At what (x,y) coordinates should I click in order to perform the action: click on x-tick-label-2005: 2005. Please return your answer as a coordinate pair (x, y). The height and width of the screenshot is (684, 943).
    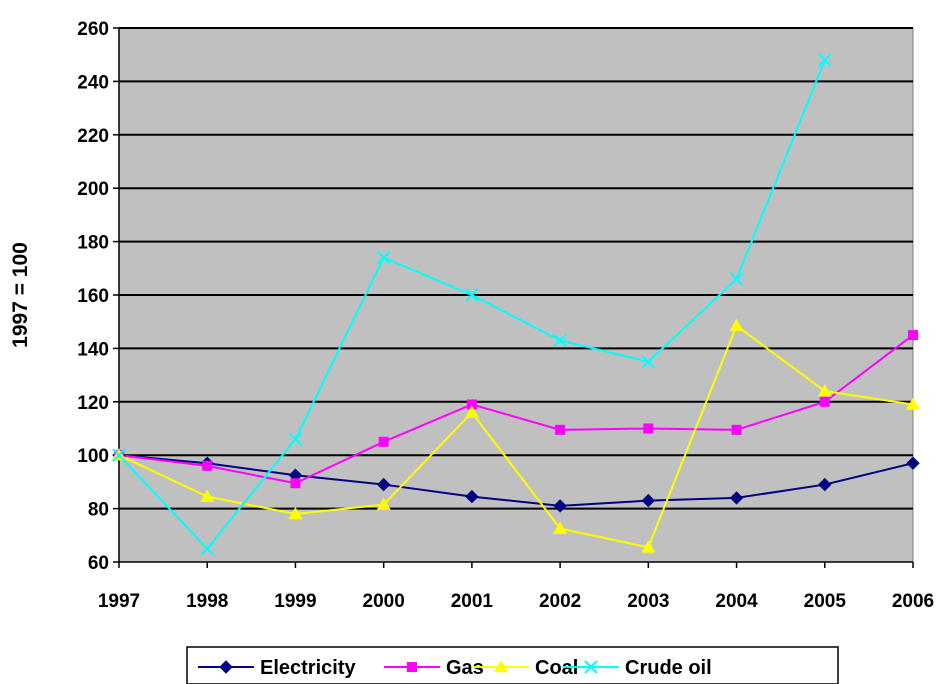
    Looking at the image, I should click on (825, 601).